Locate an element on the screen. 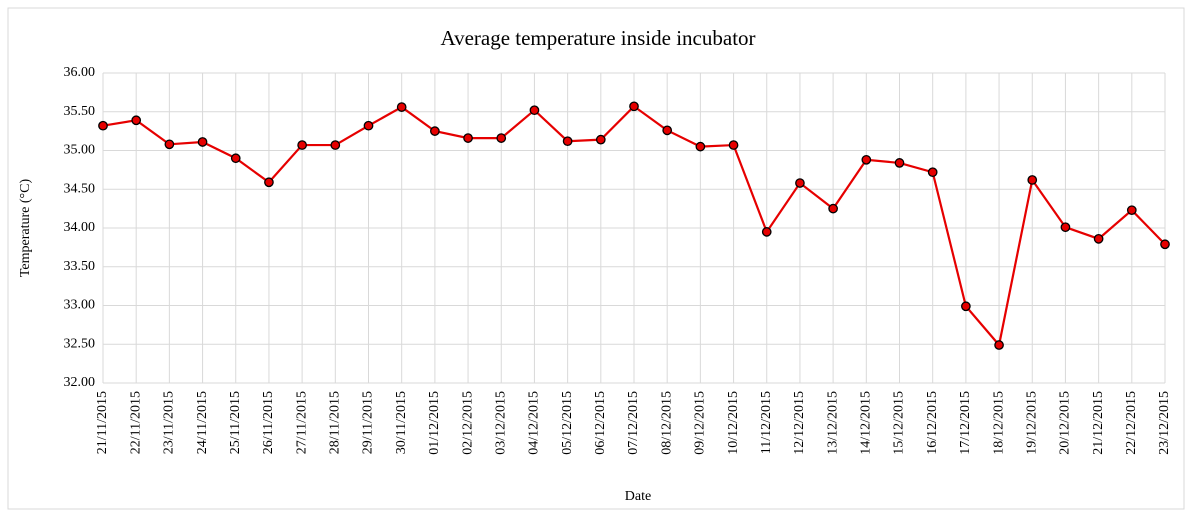 This screenshot has height=510, width=1185. x-tick-label: 13/12/2015 is located at coordinates (832, 423).